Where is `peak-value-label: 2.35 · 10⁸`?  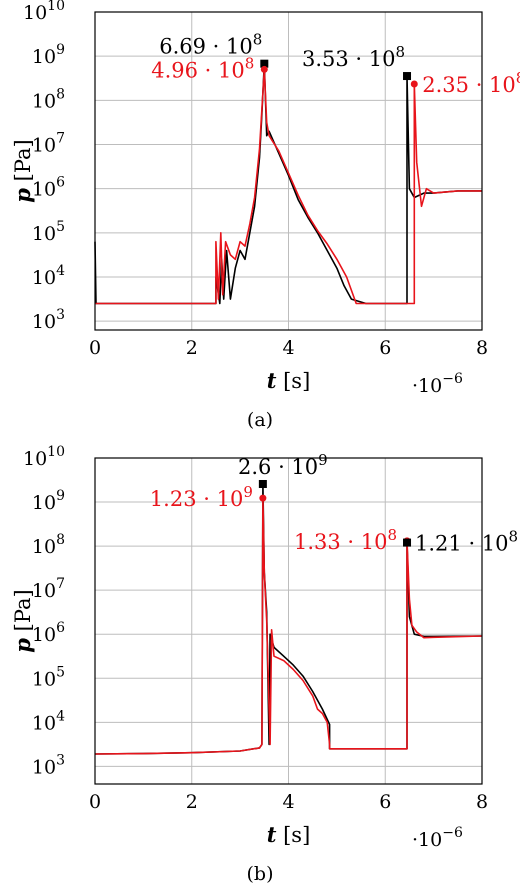 peak-value-label: 2.35 · 10⁸ is located at coordinates (471, 83).